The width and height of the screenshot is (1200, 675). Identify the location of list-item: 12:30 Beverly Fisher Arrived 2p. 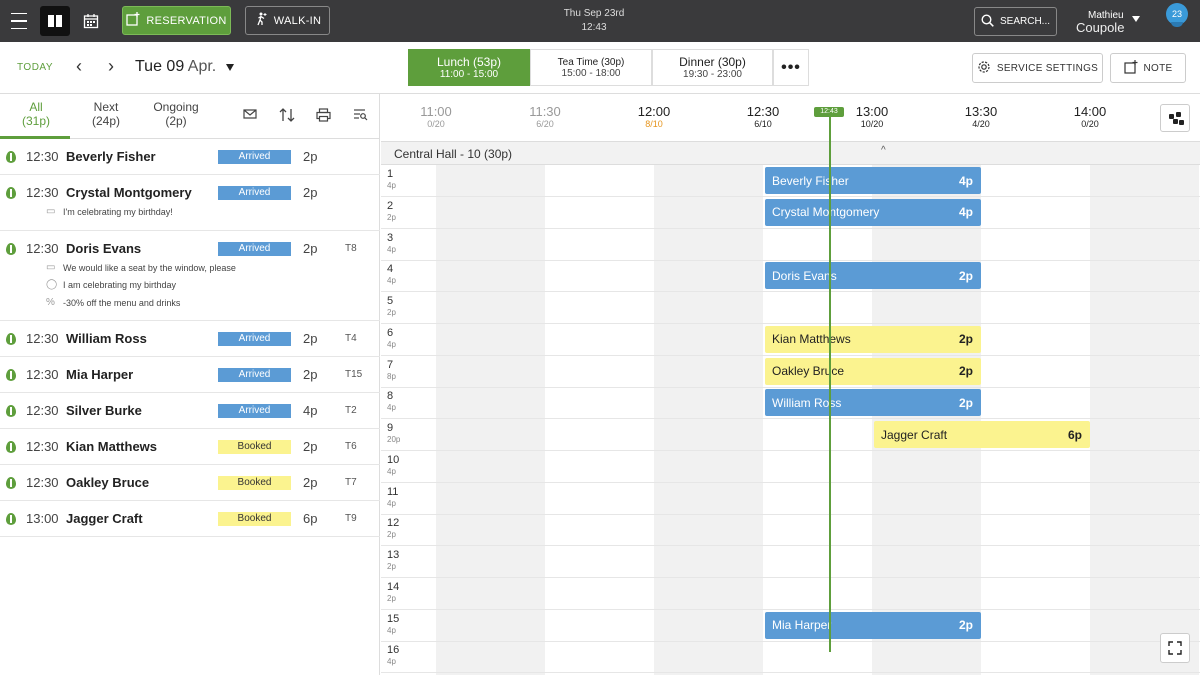
(190, 157).